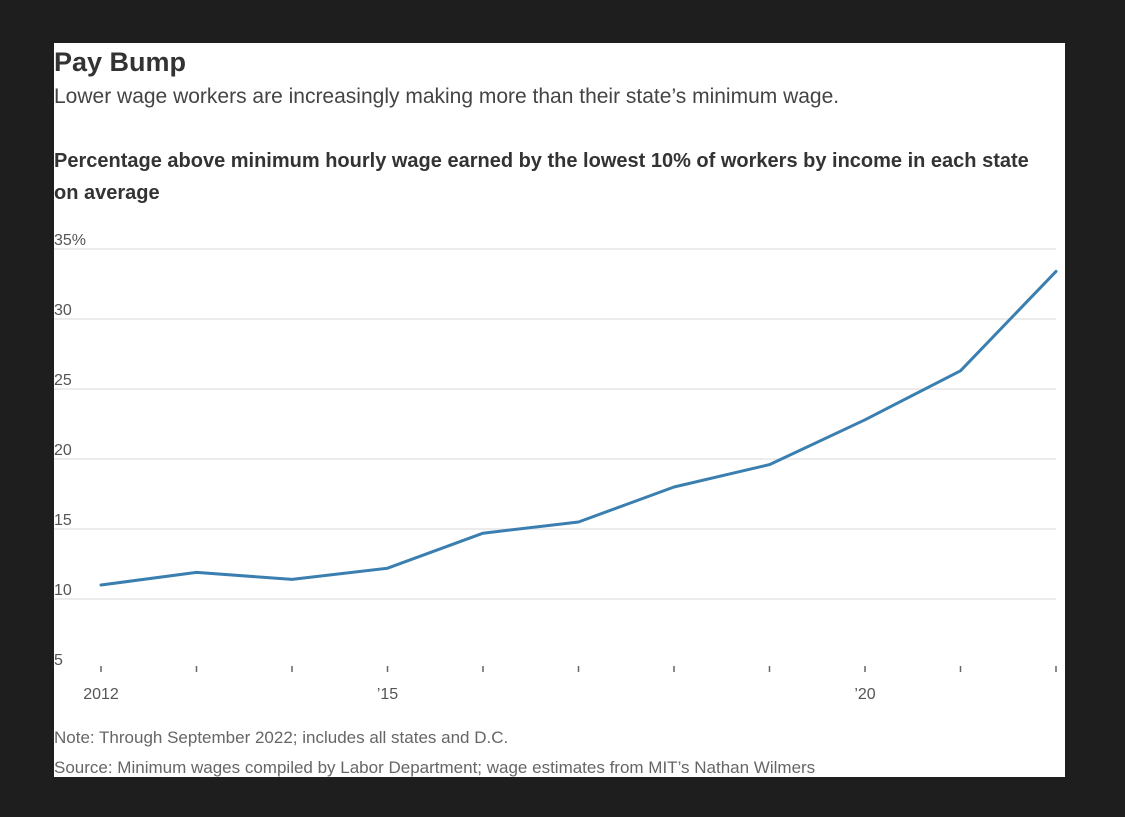 Image resolution: width=1125 pixels, height=817 pixels. Describe the element at coordinates (864, 694) in the screenshot. I see `x-tick-label: ’20` at that location.